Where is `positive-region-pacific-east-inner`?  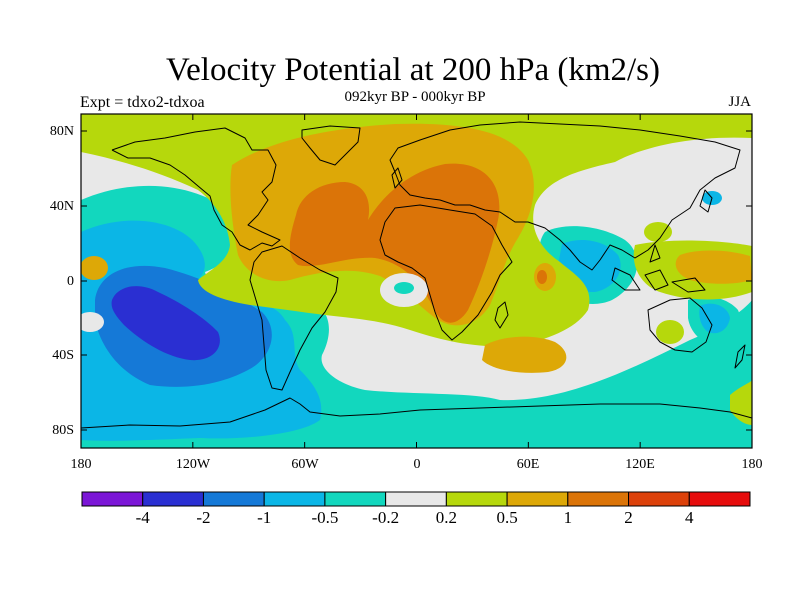 positive-region-pacific-east-inner is located at coordinates (713, 267).